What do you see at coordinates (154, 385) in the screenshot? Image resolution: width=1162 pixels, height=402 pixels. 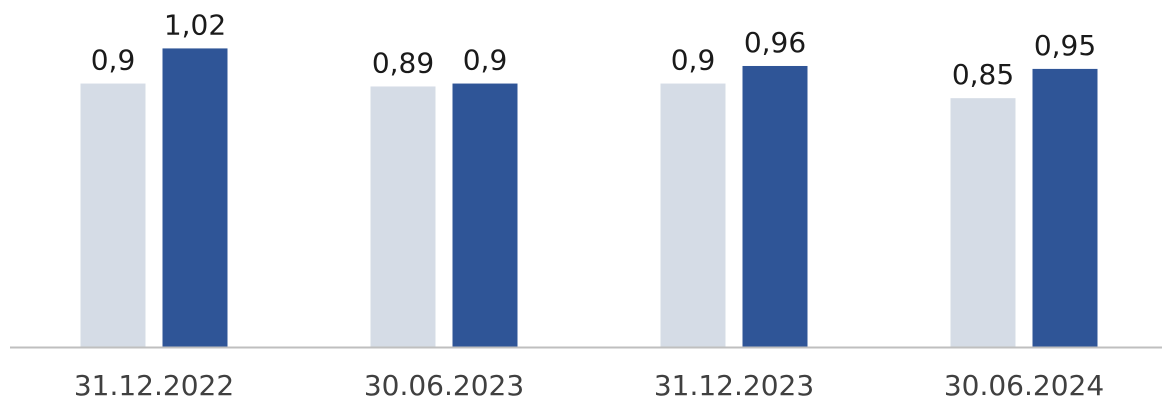 I see `x-tick-label-1: 31.12.2022` at bounding box center [154, 385].